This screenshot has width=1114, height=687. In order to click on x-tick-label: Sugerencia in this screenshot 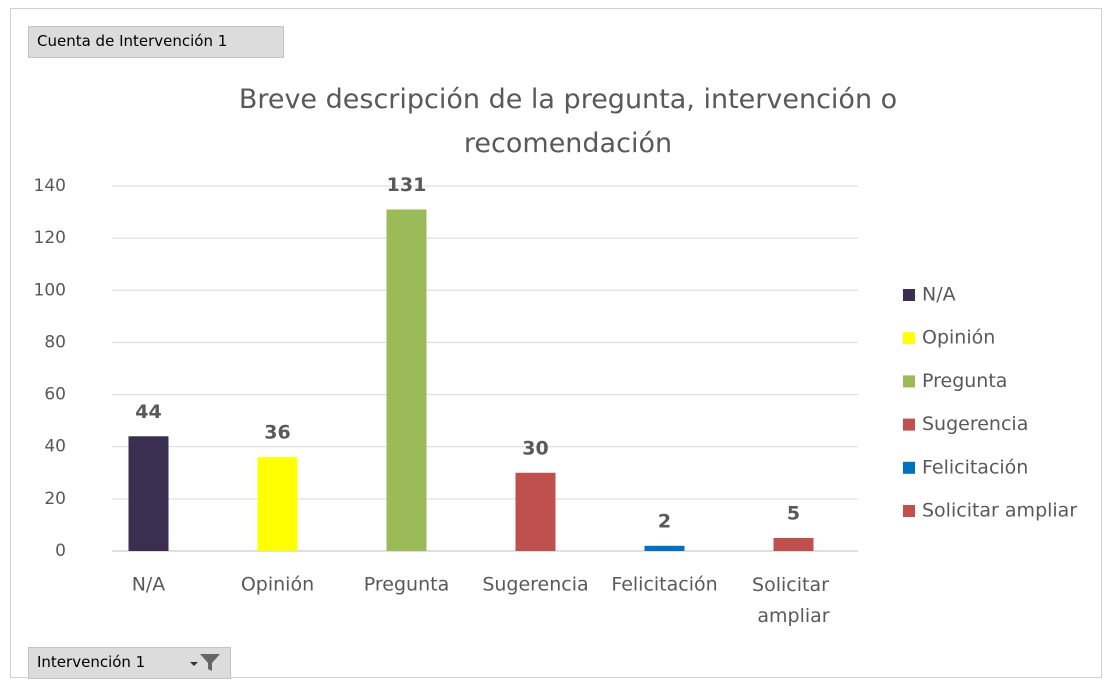, I will do `click(535, 585)`.